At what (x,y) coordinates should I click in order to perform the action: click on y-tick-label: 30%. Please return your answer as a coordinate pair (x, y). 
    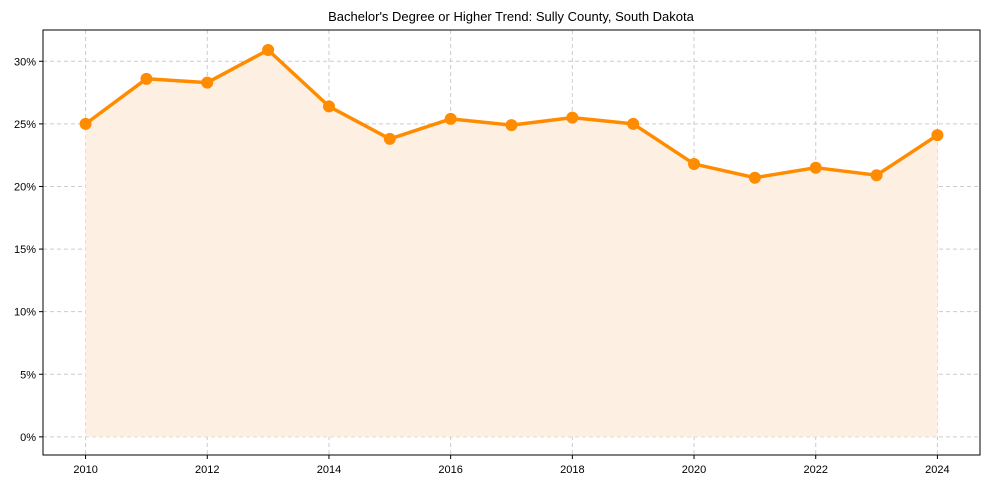
    Looking at the image, I should click on (25, 62).